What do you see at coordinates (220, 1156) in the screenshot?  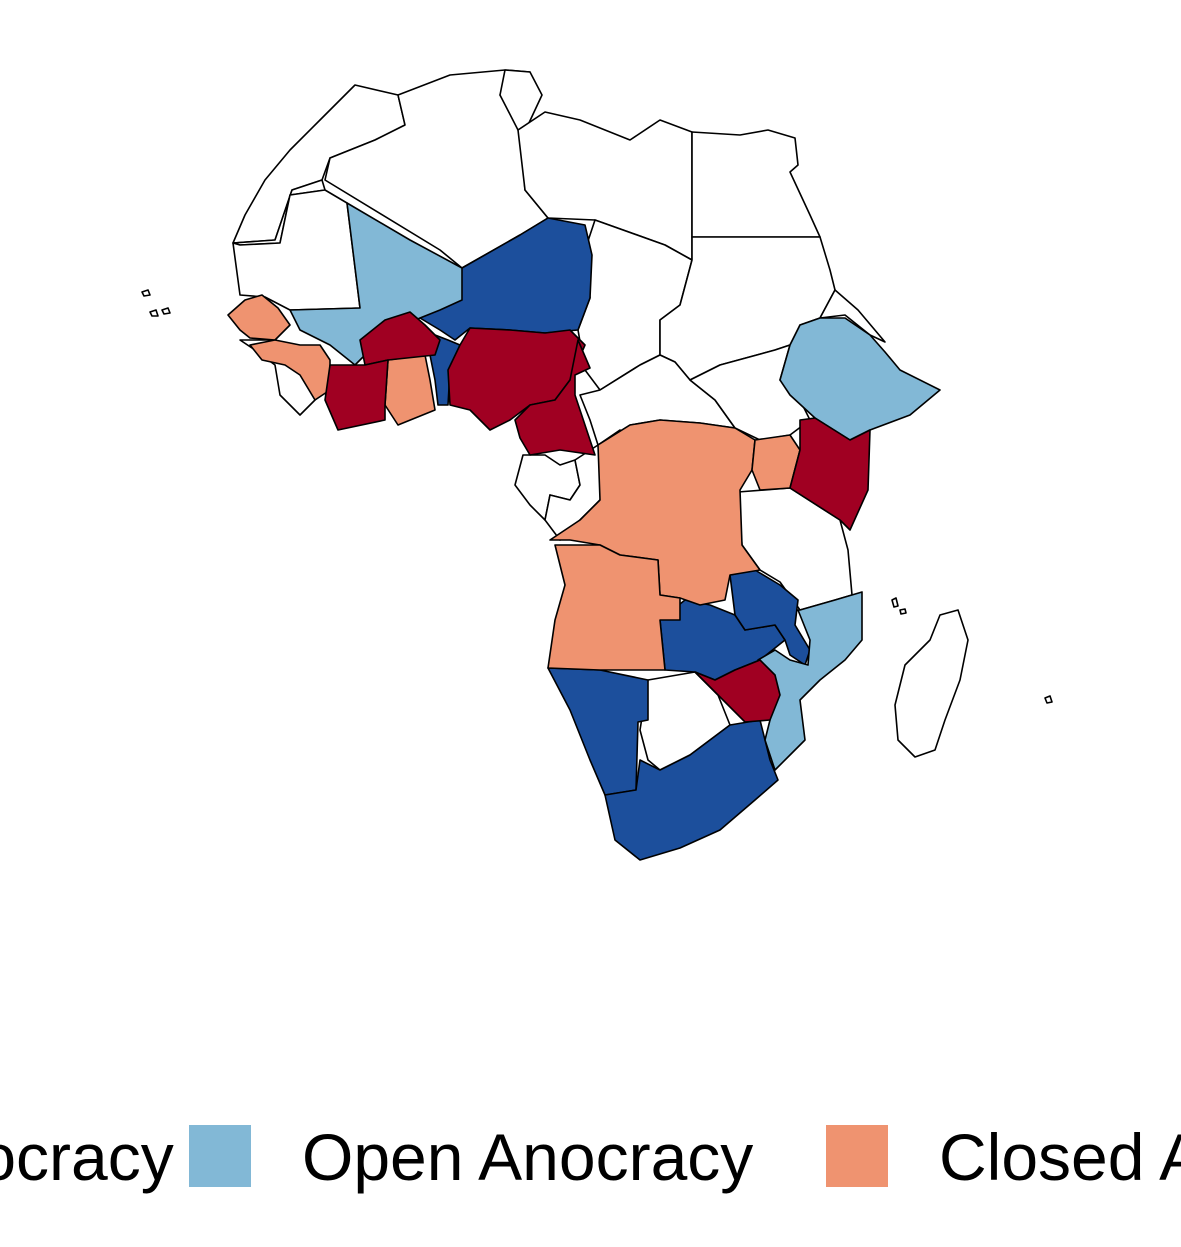 I see `legend-swatch-open-anocracy` at bounding box center [220, 1156].